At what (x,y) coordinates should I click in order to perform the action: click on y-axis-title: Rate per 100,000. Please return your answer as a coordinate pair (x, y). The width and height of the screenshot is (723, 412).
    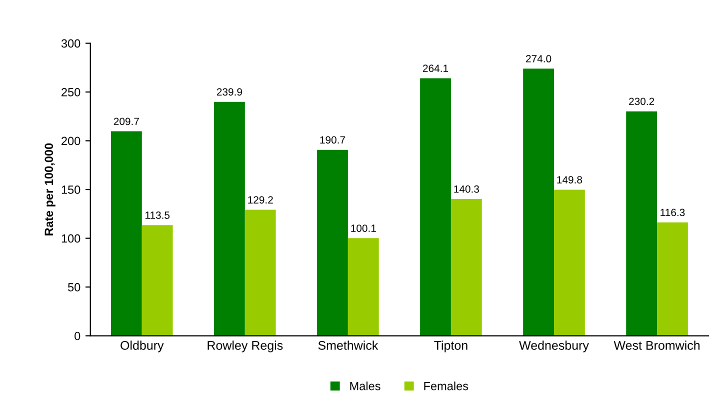
    Looking at the image, I should click on (50, 189).